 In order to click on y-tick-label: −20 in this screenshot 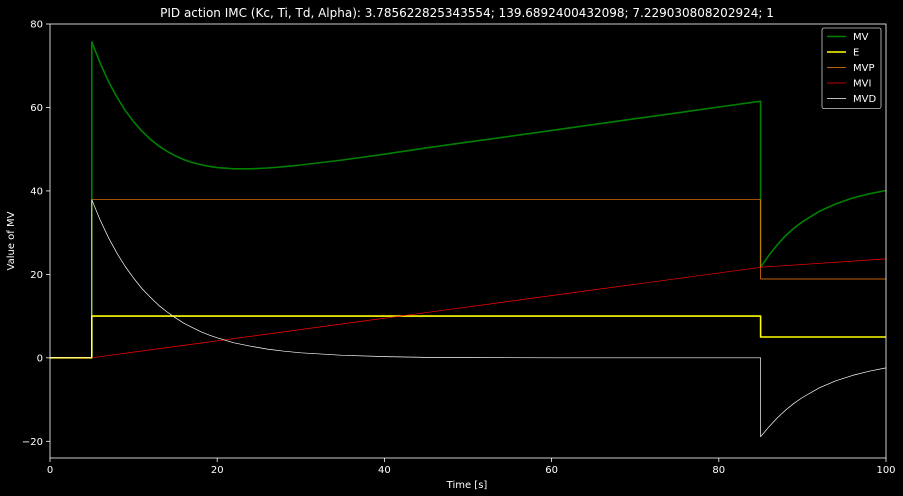, I will do `click(32, 442)`.